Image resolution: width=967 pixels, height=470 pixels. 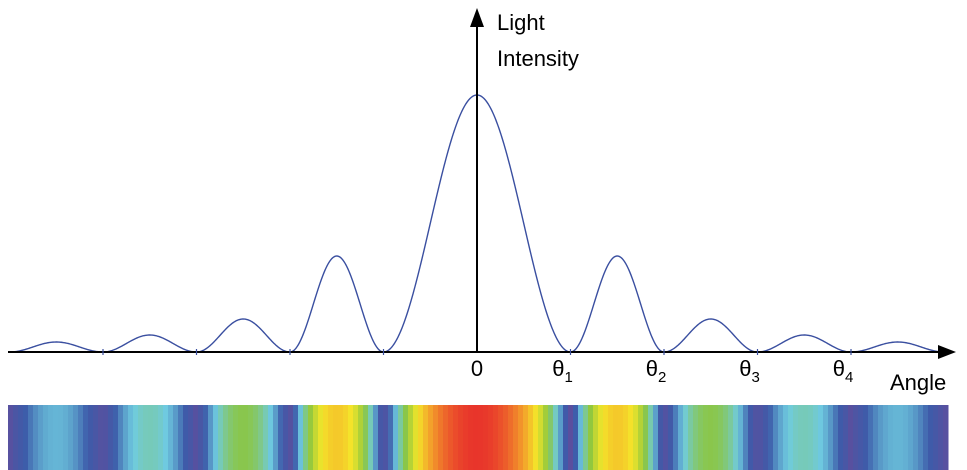 What do you see at coordinates (749, 371) in the screenshot?
I see `tick-label: θ3` at bounding box center [749, 371].